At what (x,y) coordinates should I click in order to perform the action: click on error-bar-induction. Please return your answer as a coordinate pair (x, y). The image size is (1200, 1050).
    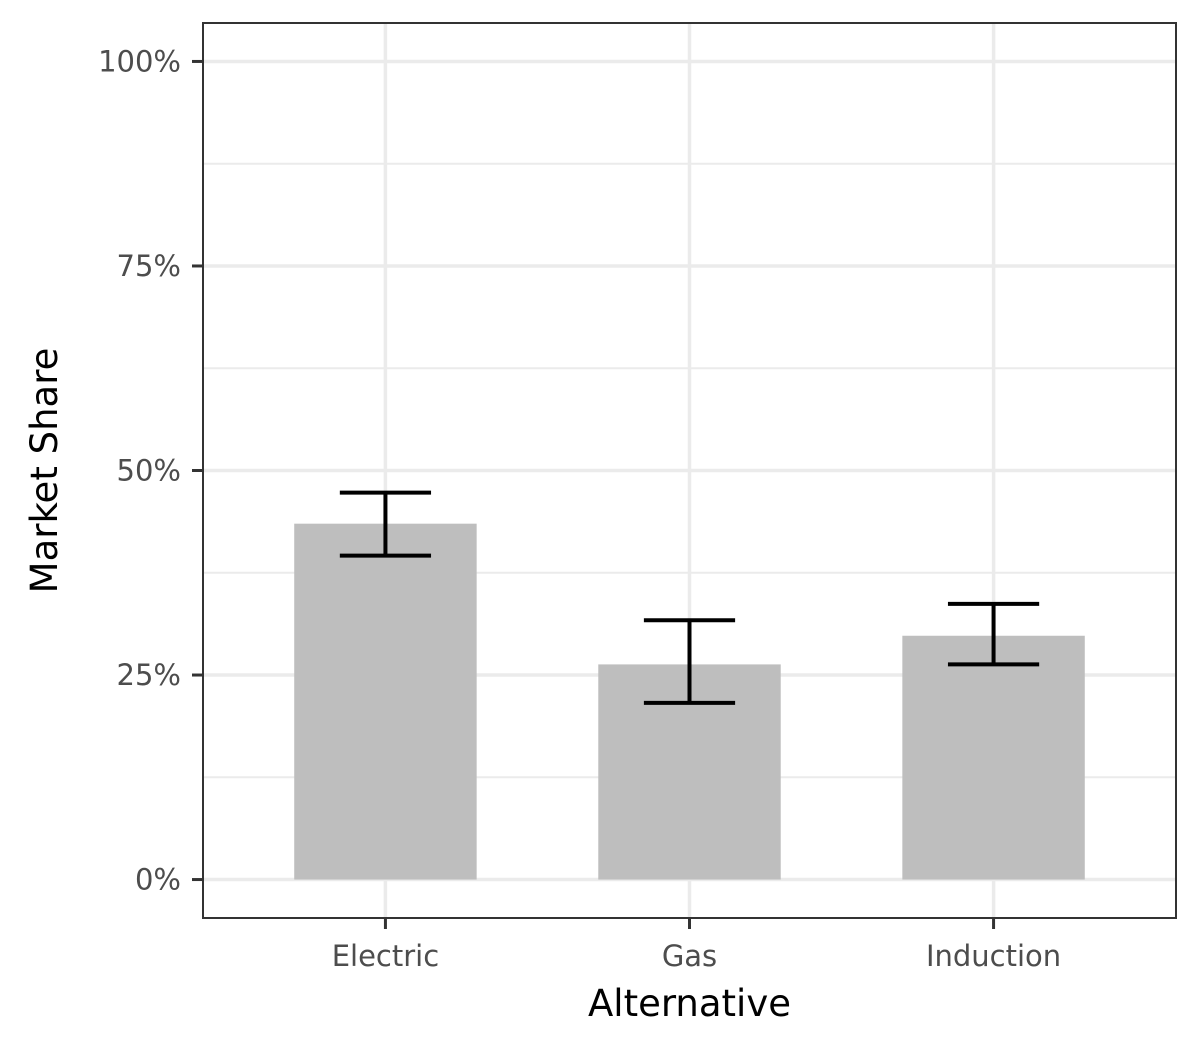
    Looking at the image, I should click on (993, 634).